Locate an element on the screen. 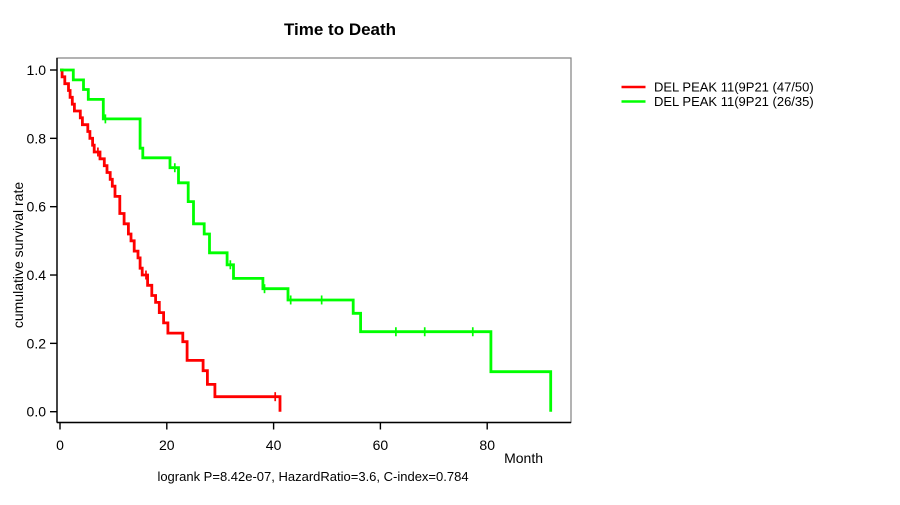 The image size is (900, 505). x-tick-label: 20 is located at coordinates (167, 445).